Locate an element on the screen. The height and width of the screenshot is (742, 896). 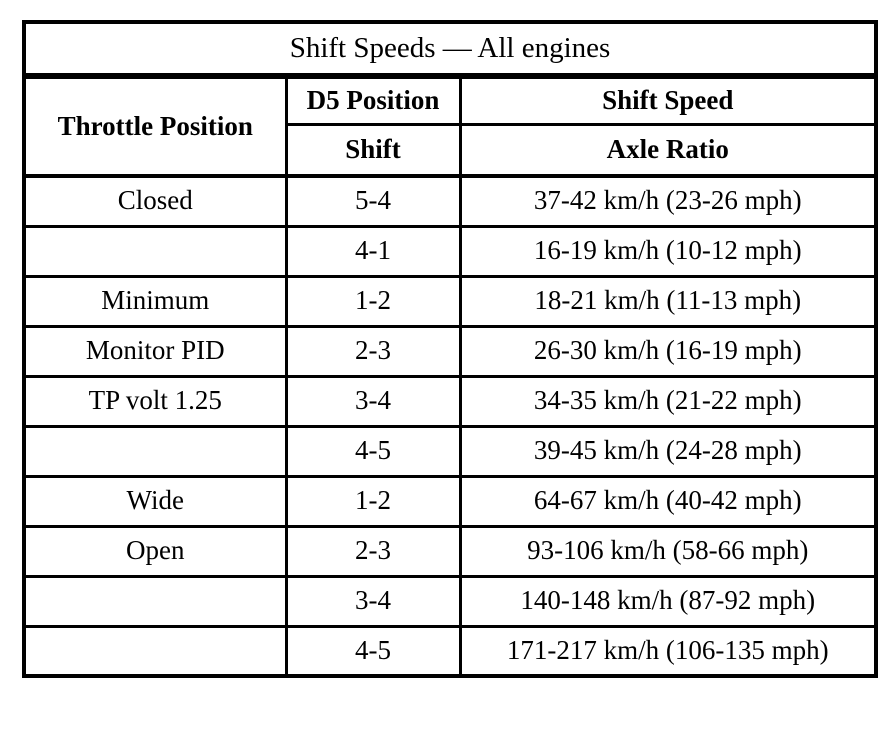
speed-cell: 34-35 km/h (21-22 mph) is located at coordinates (668, 400).